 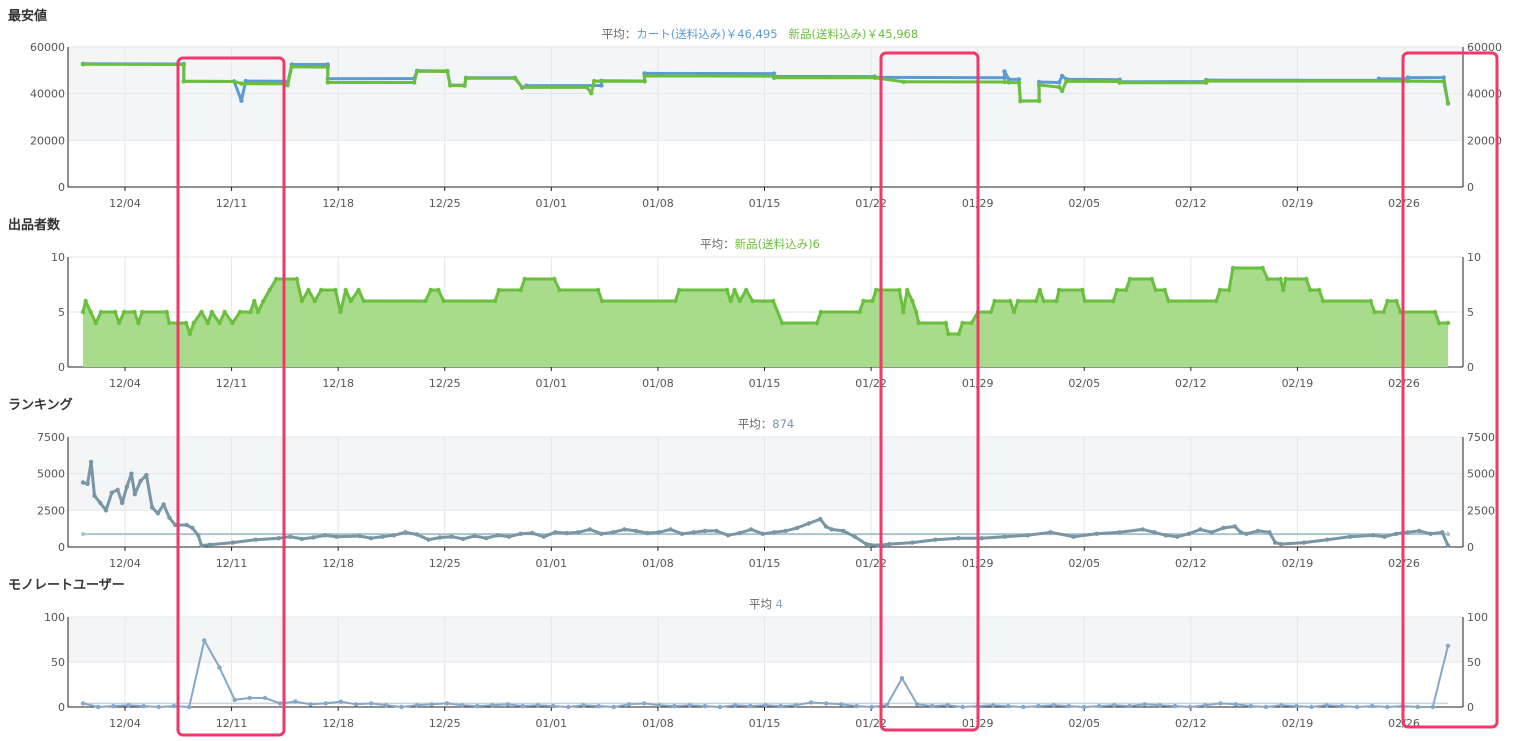 What do you see at coordinates (1191, 203) in the screenshot?
I see `x-tick-label: 02/12` at bounding box center [1191, 203].